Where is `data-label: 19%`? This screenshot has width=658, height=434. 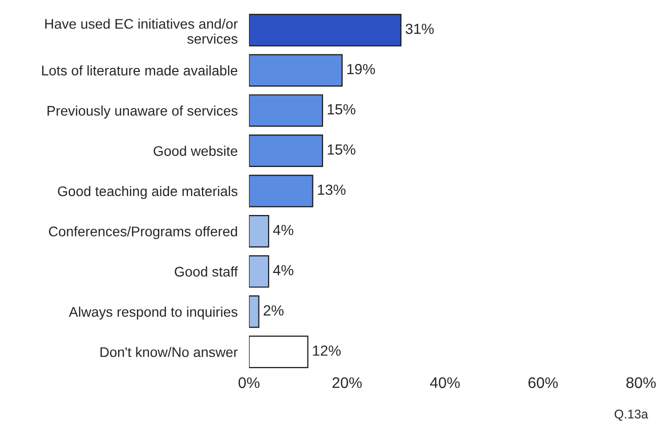
data-label: 19% is located at coordinates (361, 69).